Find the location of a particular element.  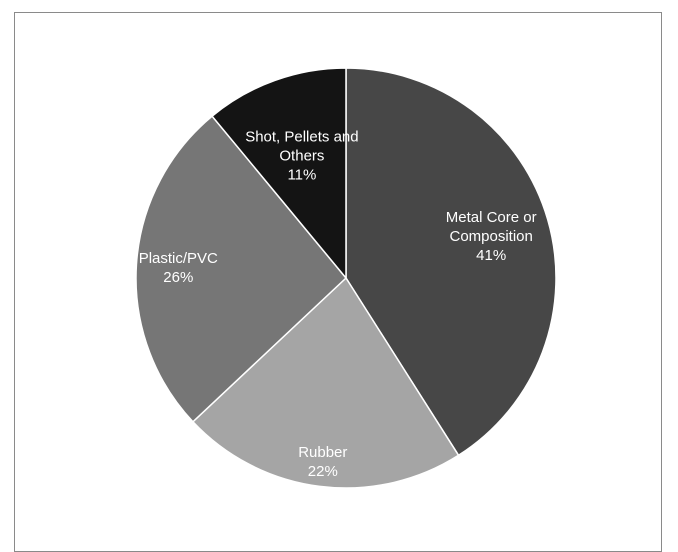

pie-value-label: 11% is located at coordinates (301, 175).